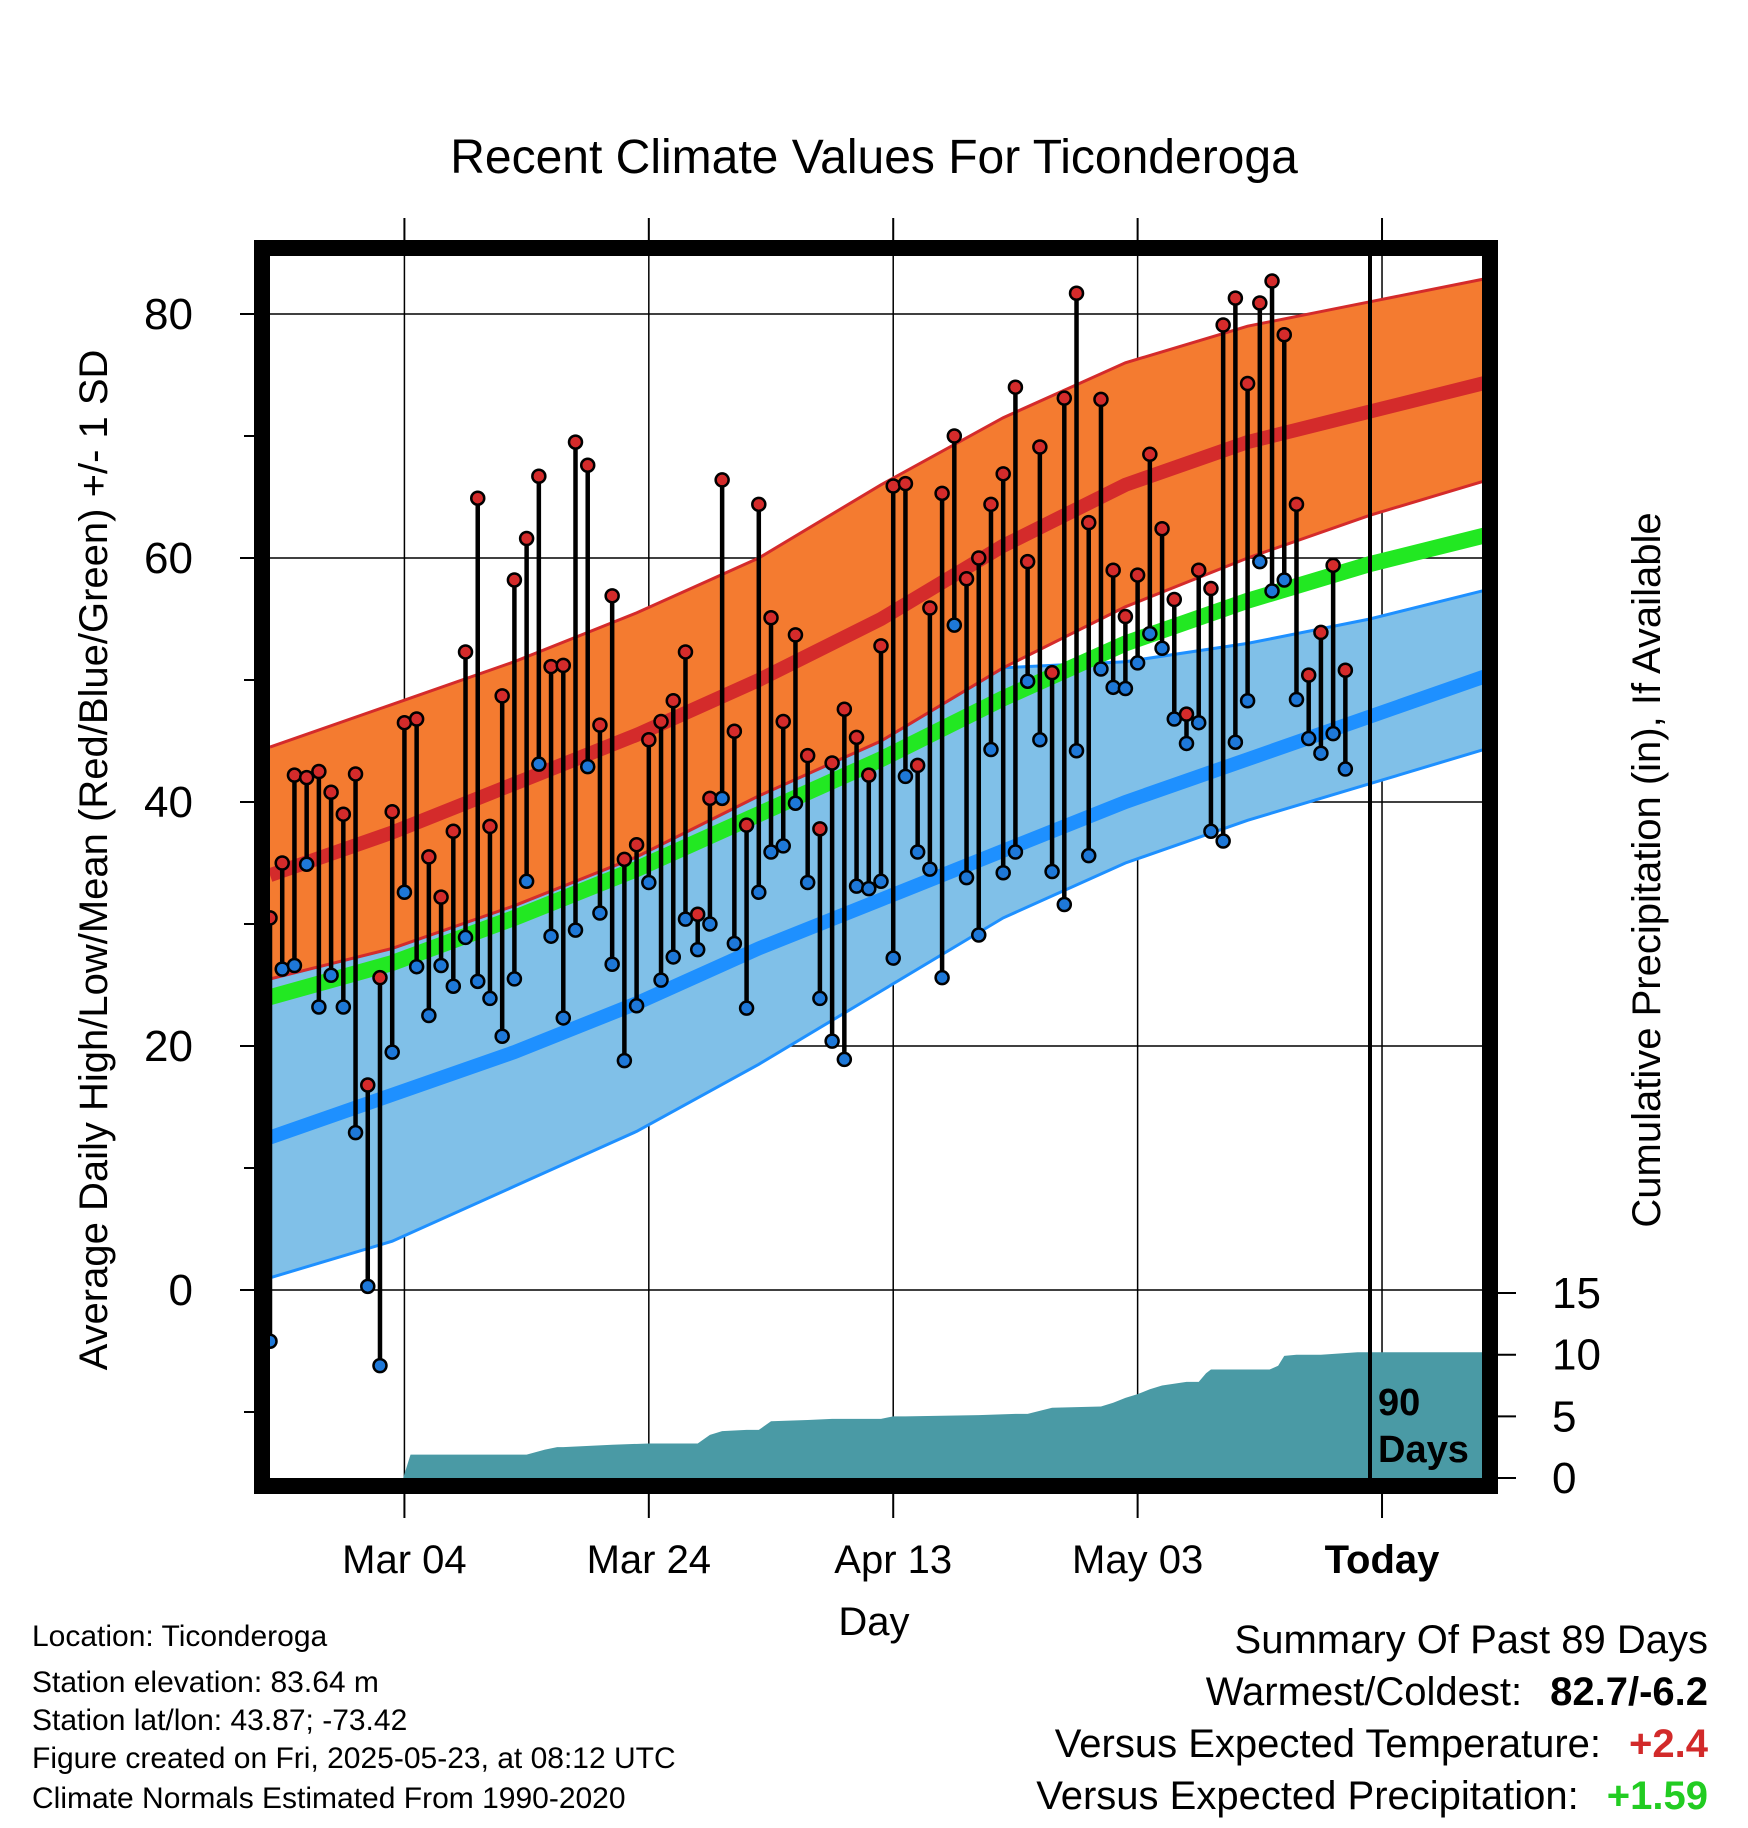  Describe the element at coordinates (1383, 1560) in the screenshot. I see `x-tick-label: Today` at that location.